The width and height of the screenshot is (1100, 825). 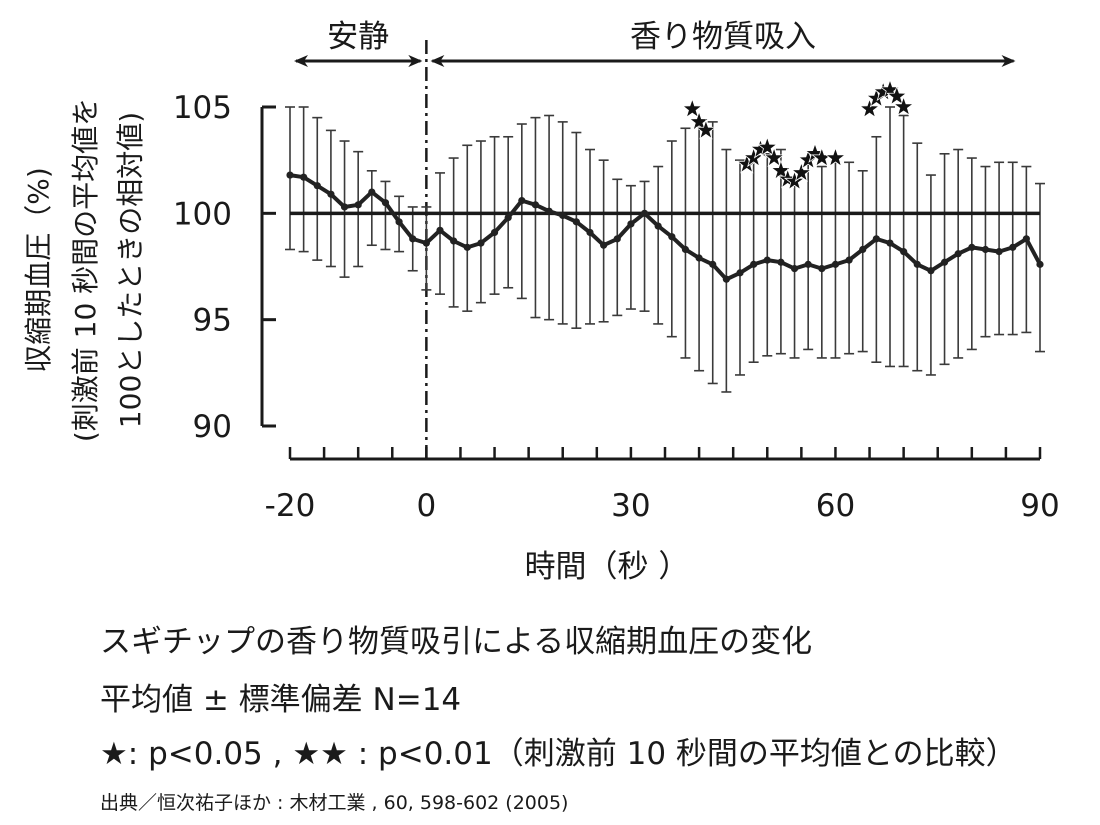 What do you see at coordinates (426, 506) in the screenshot?
I see `x-tick-label: 0` at bounding box center [426, 506].